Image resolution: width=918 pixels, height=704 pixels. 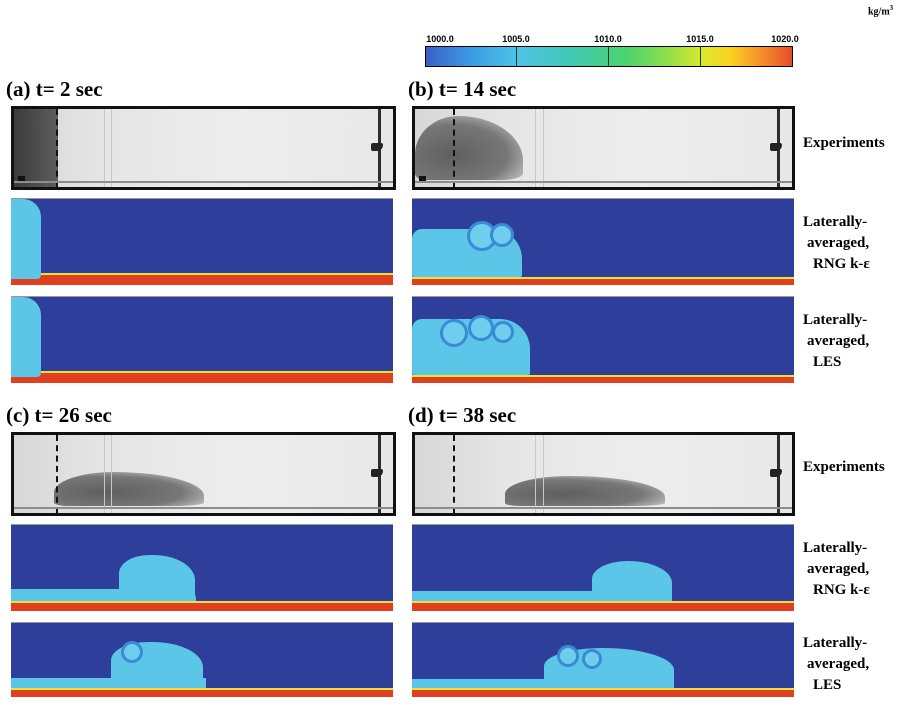 I want to click on panel-title-d: (d) t= 38 sec, so click(x=462, y=415).